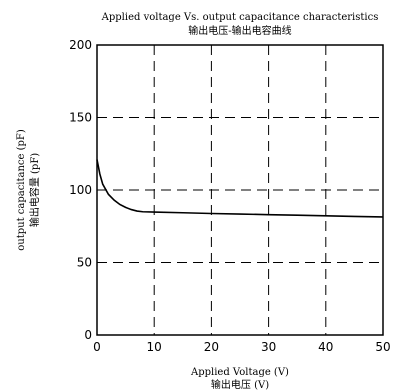 The height and width of the screenshot is (391, 415). I want to click on x-tick-label: 20, so click(211, 347).